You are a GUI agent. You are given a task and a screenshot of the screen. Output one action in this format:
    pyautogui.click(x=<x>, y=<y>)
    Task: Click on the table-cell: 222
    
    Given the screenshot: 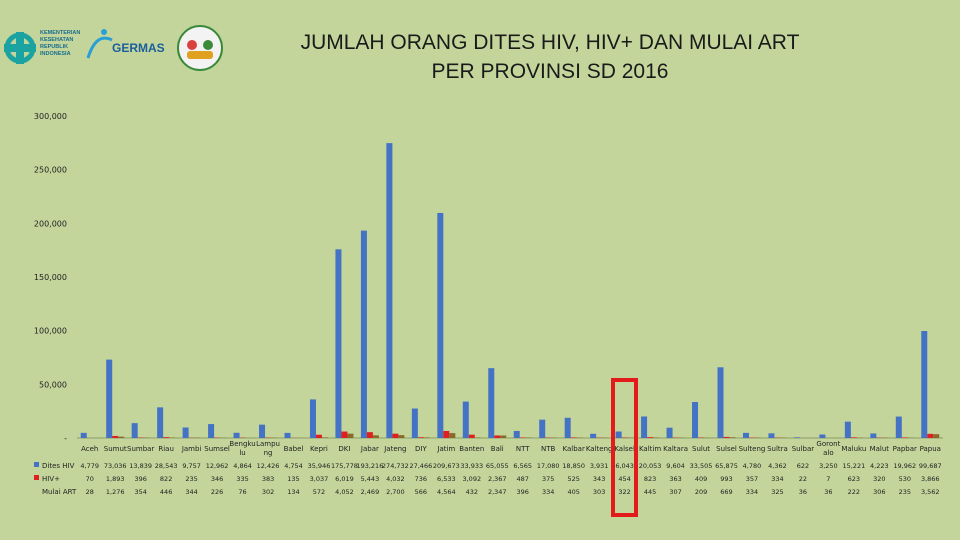 What is the action you would take?
    pyautogui.click(x=854, y=492)
    